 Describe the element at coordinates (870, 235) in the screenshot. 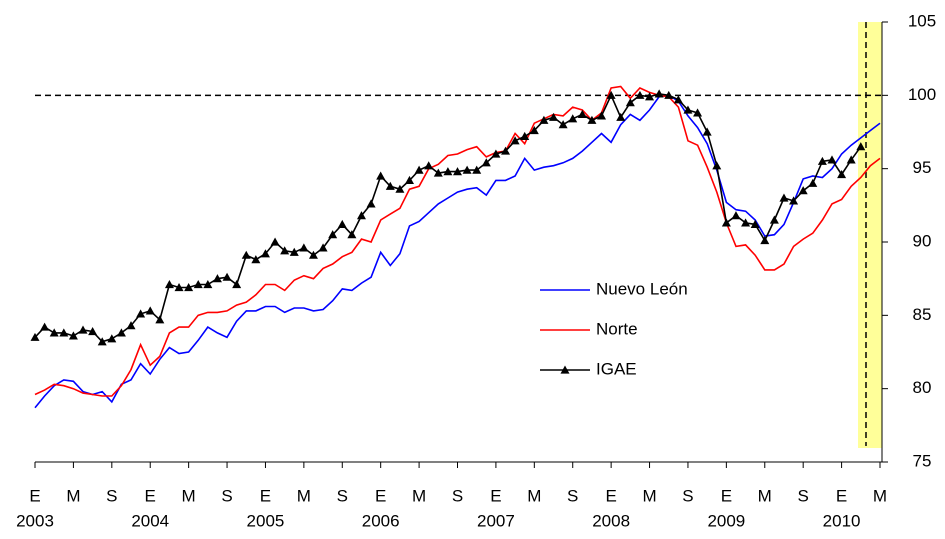

I see `highlight-band` at that location.